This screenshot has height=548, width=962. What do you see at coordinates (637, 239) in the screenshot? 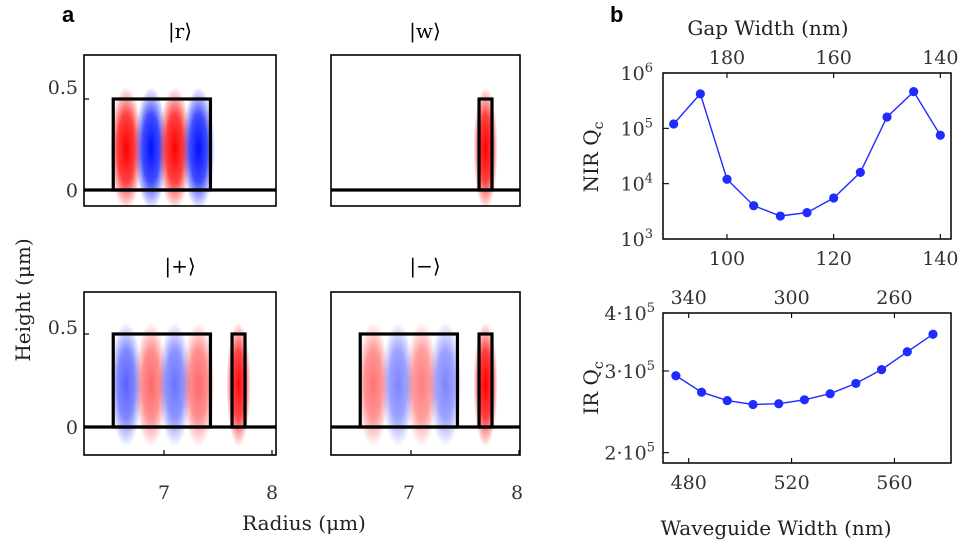
I see `ytick-label: 10³` at bounding box center [637, 239].